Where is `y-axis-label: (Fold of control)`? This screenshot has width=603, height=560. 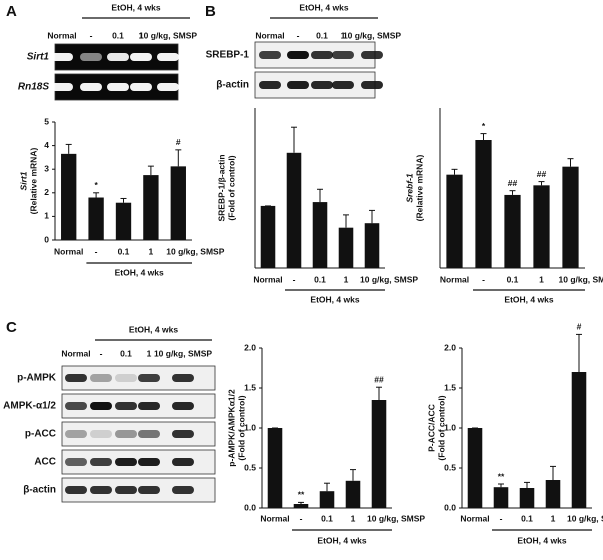 y-axis-label: (Fold of control) is located at coordinates (241, 427).